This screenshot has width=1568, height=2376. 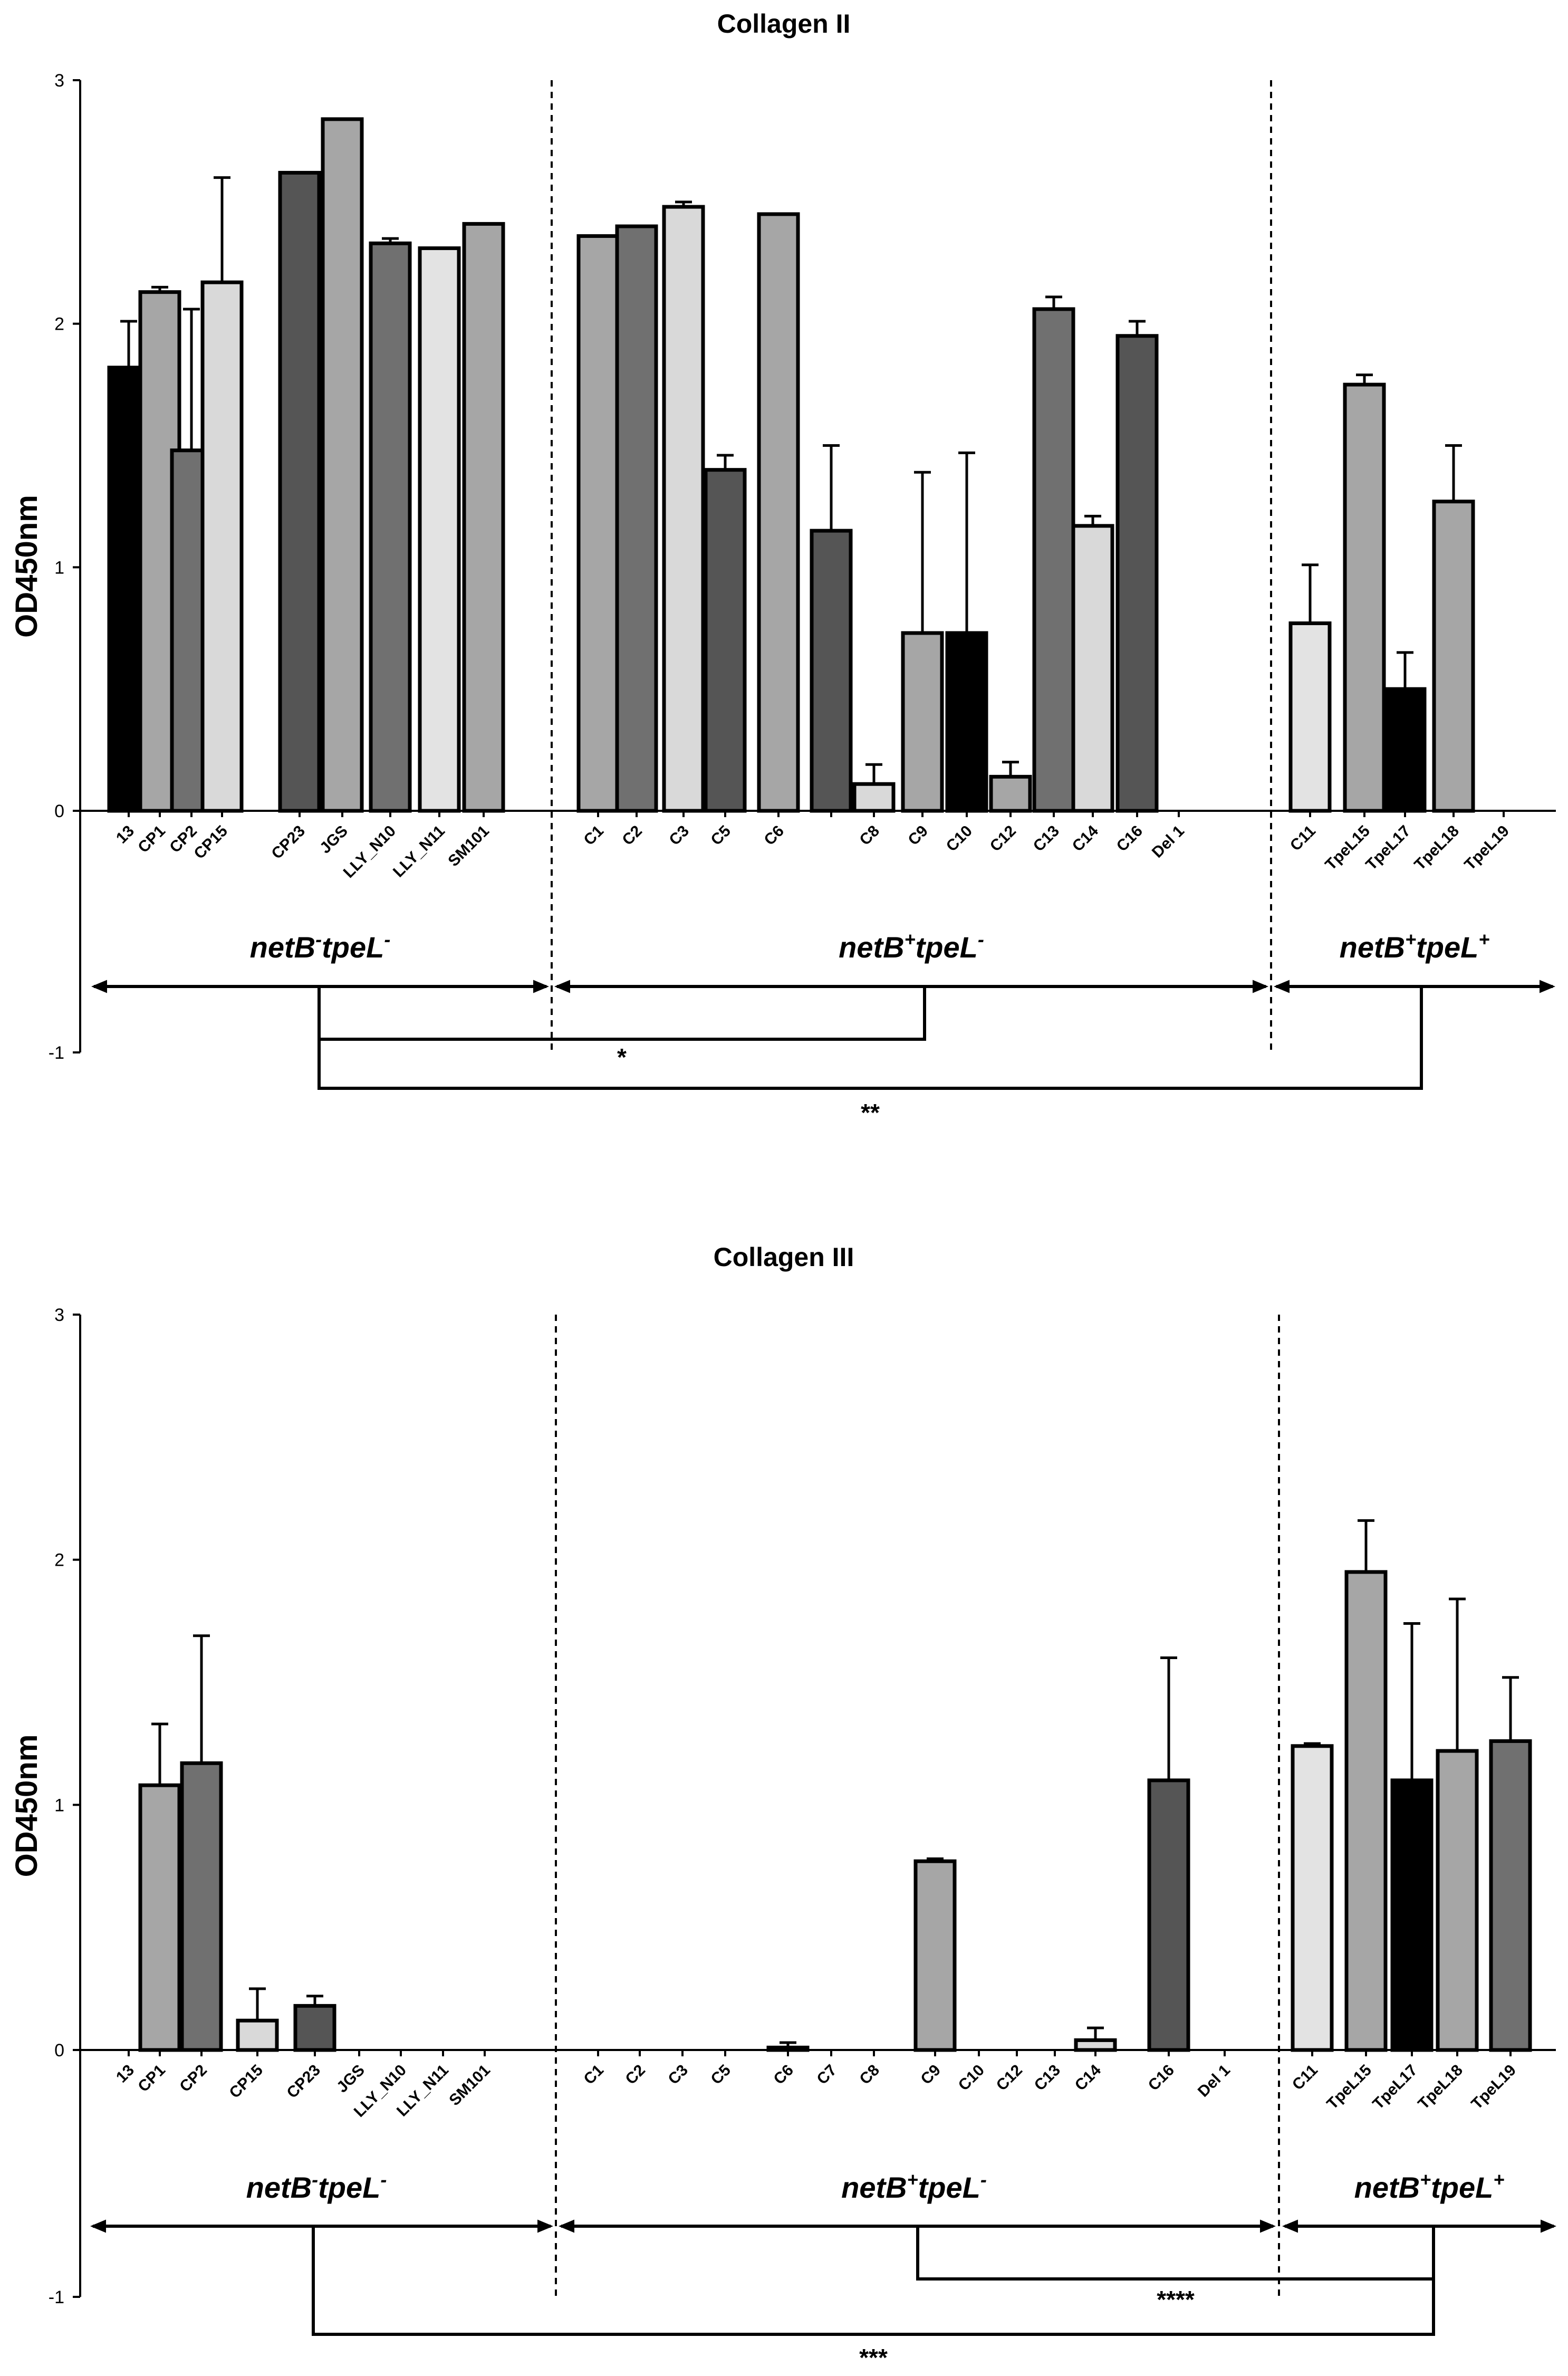 I want to click on x-tick-label: C7, so click(x=827, y=2075).